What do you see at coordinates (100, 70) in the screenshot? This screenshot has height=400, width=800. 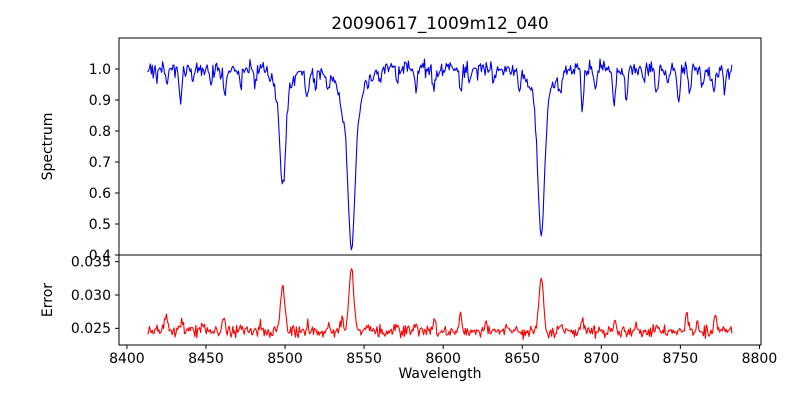 I see `spectrum-y-tick-label: 1.0` at bounding box center [100, 70].